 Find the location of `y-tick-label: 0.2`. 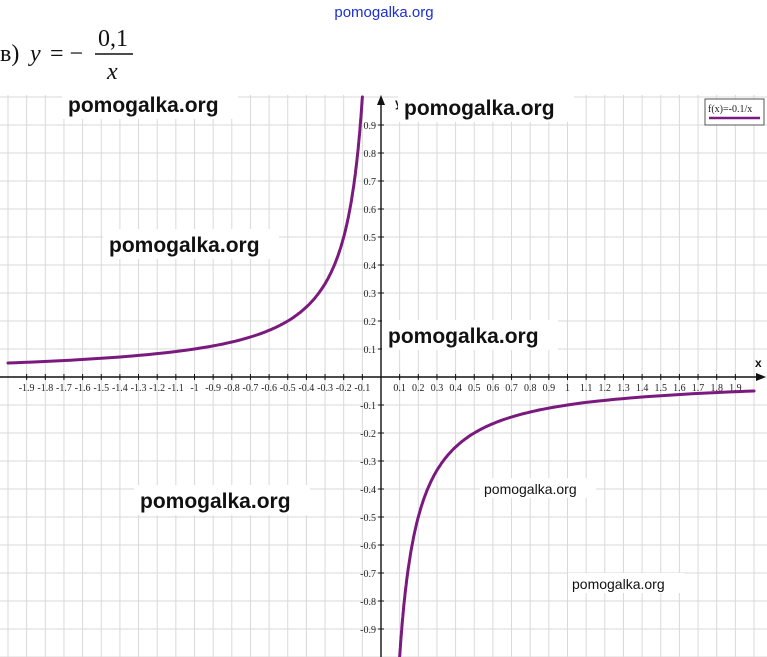

y-tick-label: 0.2 is located at coordinates (370, 322).